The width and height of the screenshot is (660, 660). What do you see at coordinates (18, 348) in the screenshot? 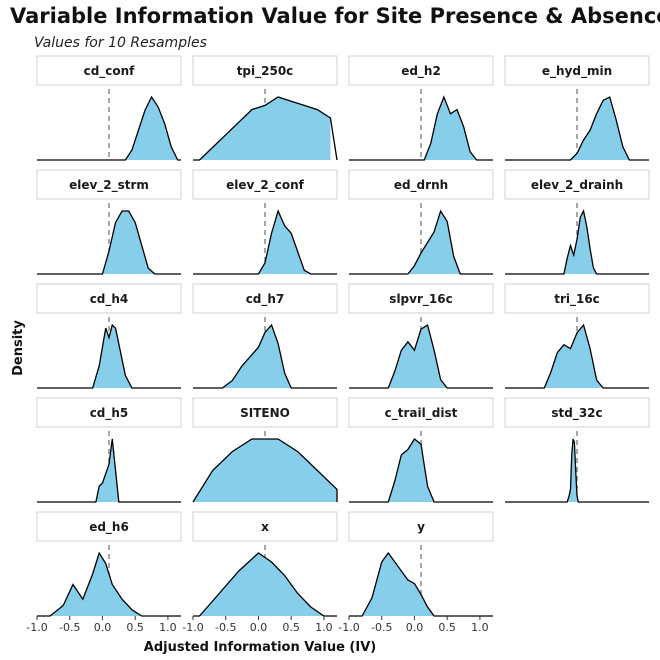
I see `y-axis-title: Density` at bounding box center [18, 348].